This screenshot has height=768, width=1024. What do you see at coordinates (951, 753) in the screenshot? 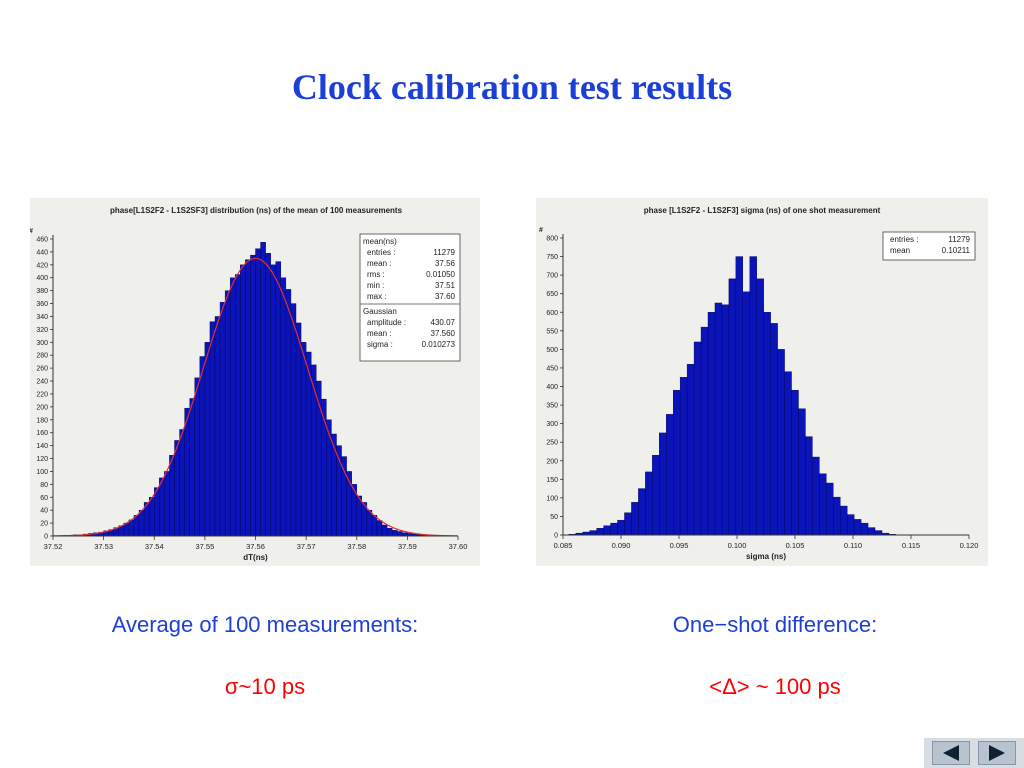
I see `prev-slide-button` at bounding box center [951, 753].